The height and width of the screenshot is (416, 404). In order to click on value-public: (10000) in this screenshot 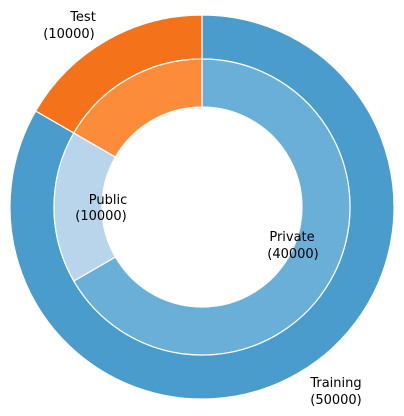, I will do `click(101, 216)`.